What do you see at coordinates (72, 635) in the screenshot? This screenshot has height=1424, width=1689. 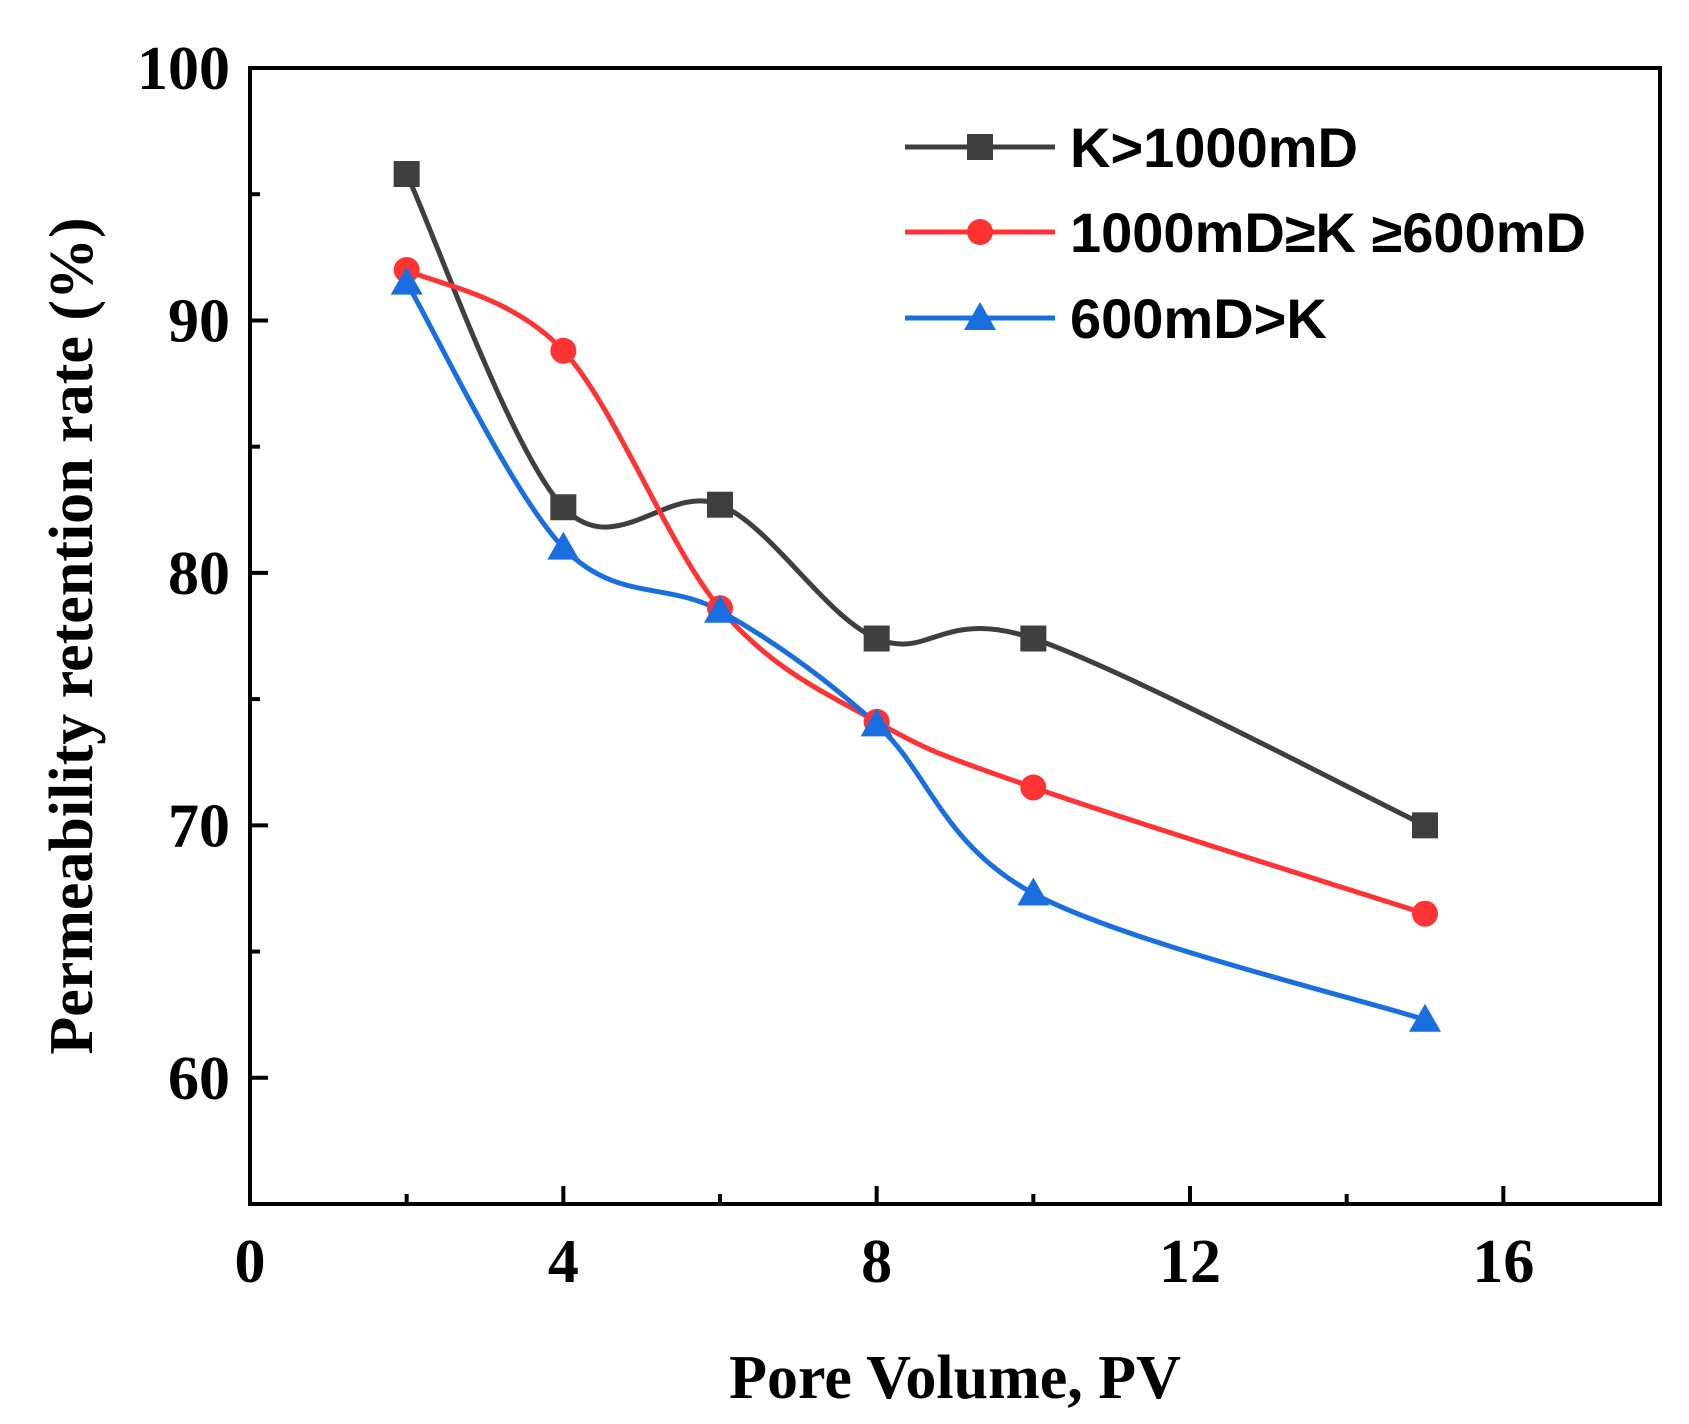 I see `y-axis-title: Permeability retention rate (%)` at bounding box center [72, 635].